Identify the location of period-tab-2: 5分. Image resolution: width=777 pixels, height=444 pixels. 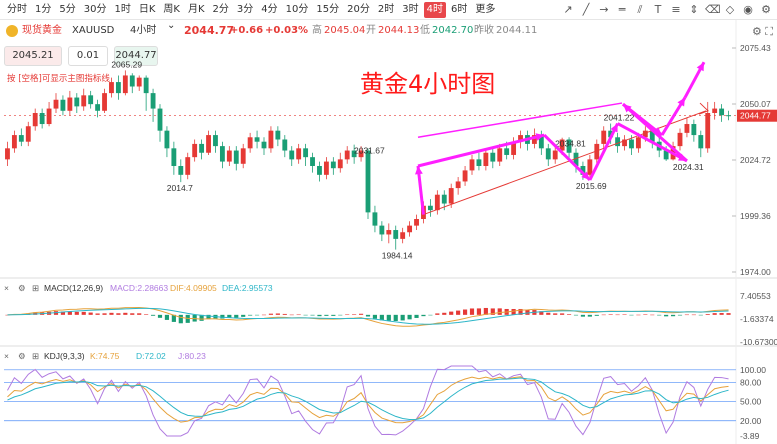
(67, 9).